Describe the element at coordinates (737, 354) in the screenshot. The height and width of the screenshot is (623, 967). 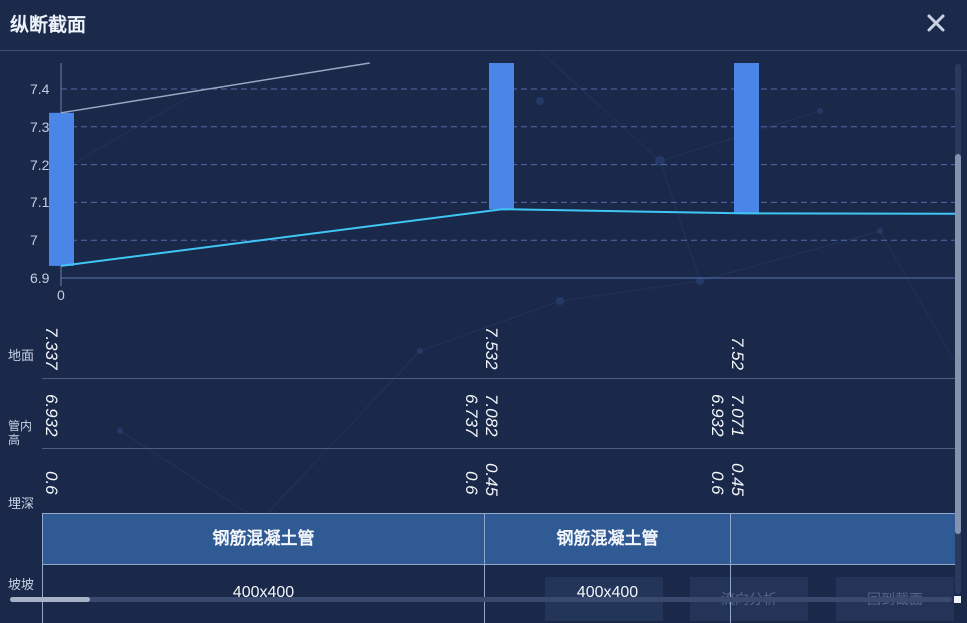
I see `ground-value: 7.52` at that location.